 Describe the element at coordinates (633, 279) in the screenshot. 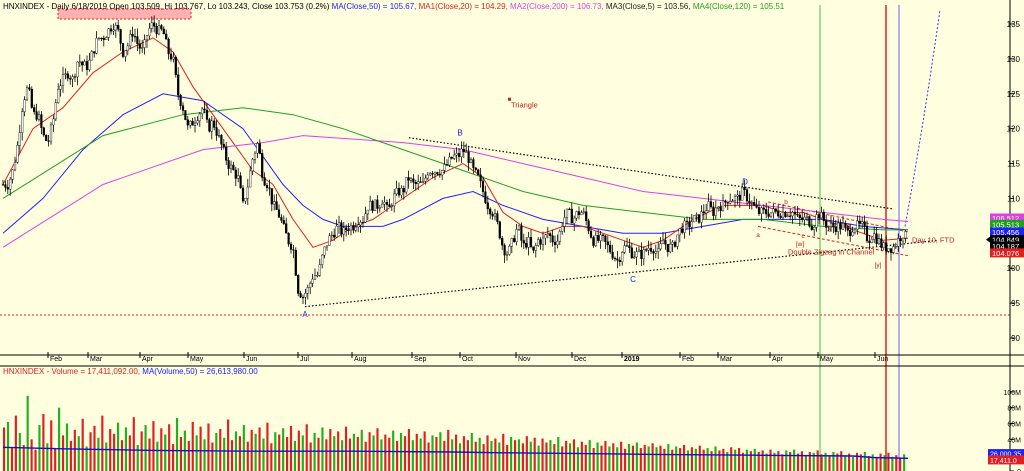

I see `annotation-2: C` at that location.